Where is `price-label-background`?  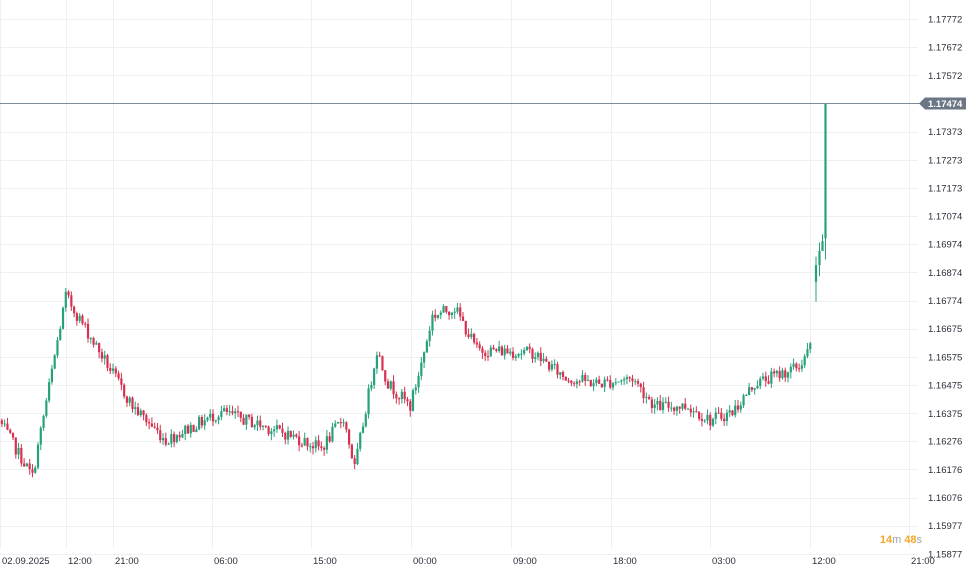
price-label-background is located at coordinates (942, 103).